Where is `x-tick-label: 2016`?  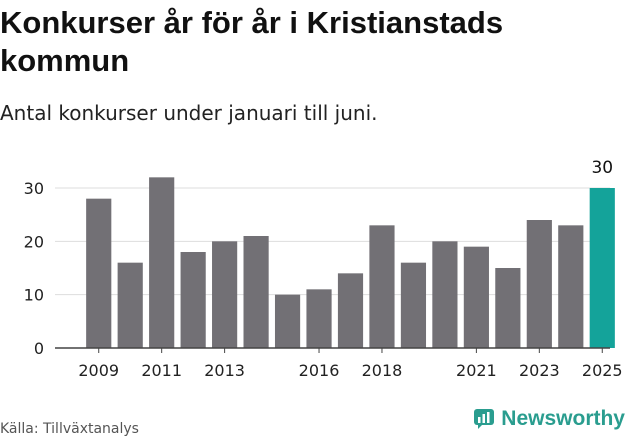 x-tick-label: 2016 is located at coordinates (319, 370).